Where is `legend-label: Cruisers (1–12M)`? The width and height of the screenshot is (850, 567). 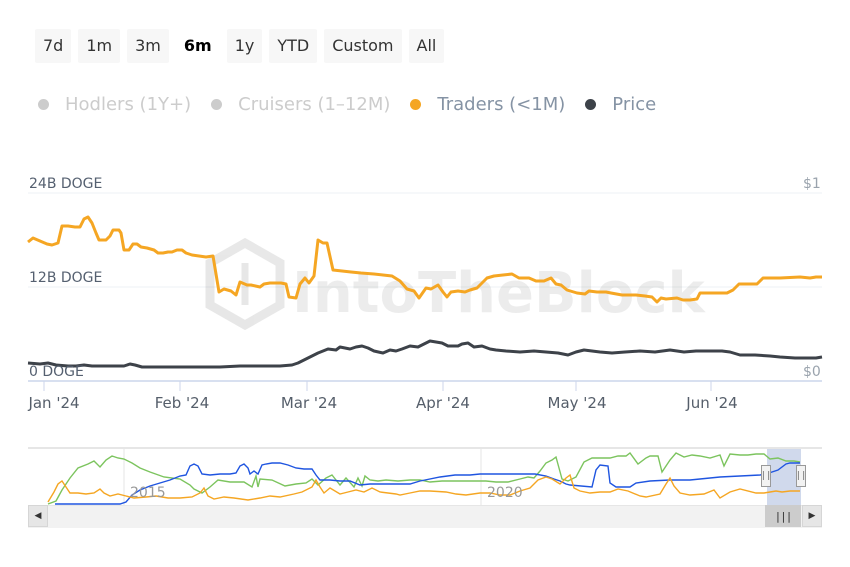
legend-label: Cruisers (1–12M) is located at coordinates (314, 104).